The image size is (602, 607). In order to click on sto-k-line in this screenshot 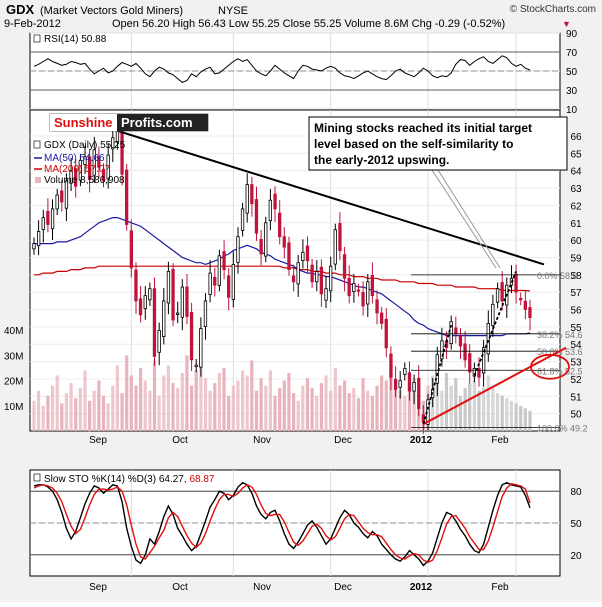, I will do `click(282, 524)`.